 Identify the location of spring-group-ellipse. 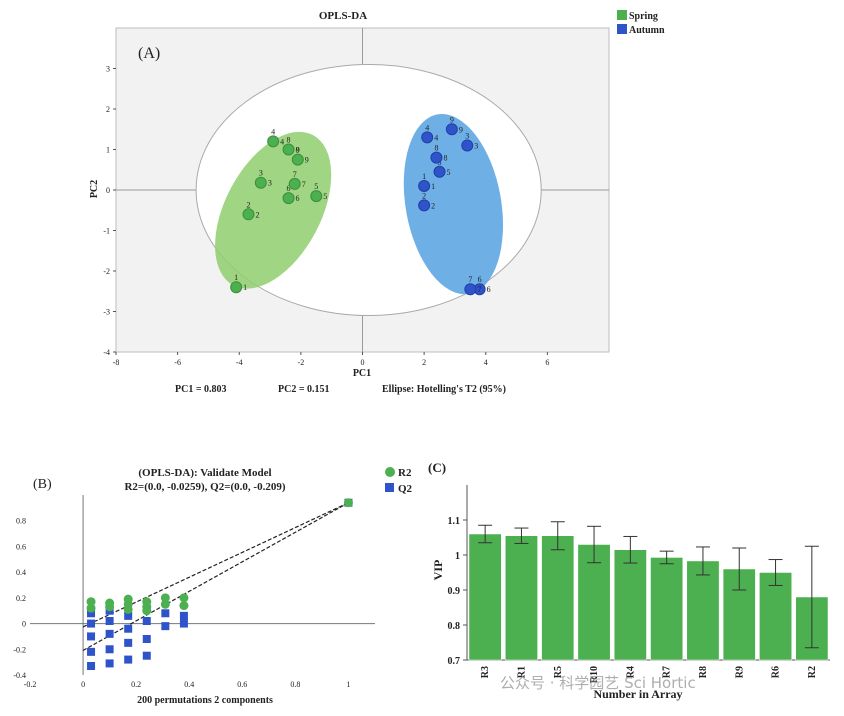
(273, 210).